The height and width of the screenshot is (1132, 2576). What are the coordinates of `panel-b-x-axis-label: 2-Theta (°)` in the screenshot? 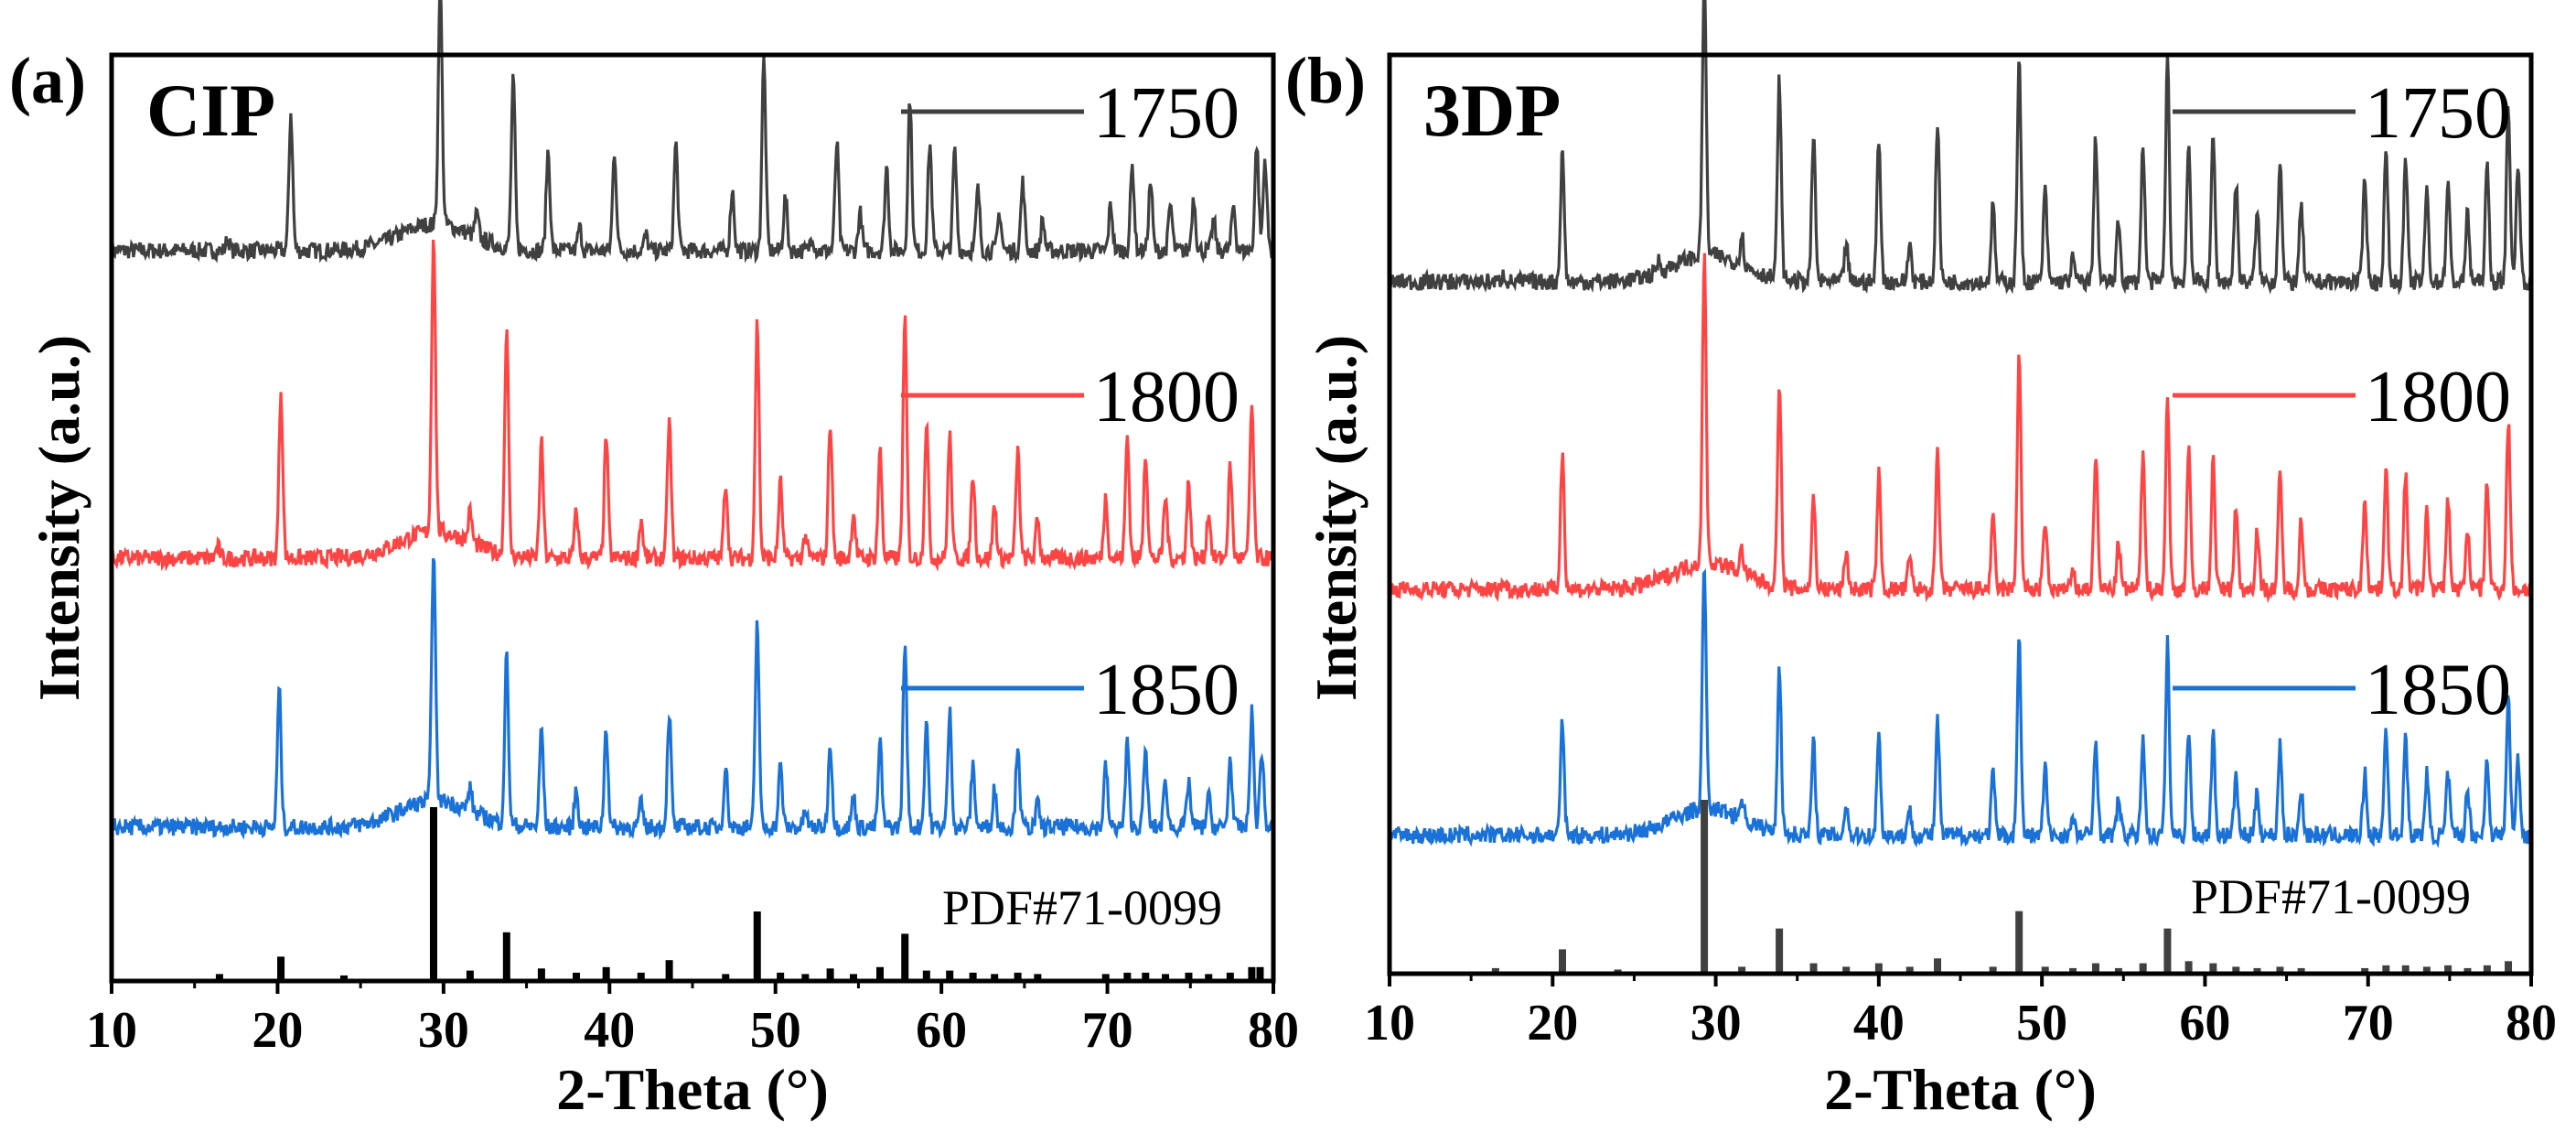 It's located at (1961, 1089).